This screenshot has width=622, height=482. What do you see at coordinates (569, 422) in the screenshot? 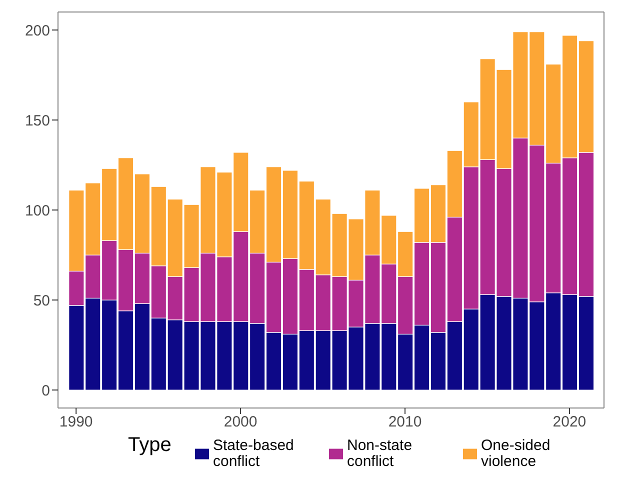
I see `x-tick-label: 2020` at bounding box center [569, 422].